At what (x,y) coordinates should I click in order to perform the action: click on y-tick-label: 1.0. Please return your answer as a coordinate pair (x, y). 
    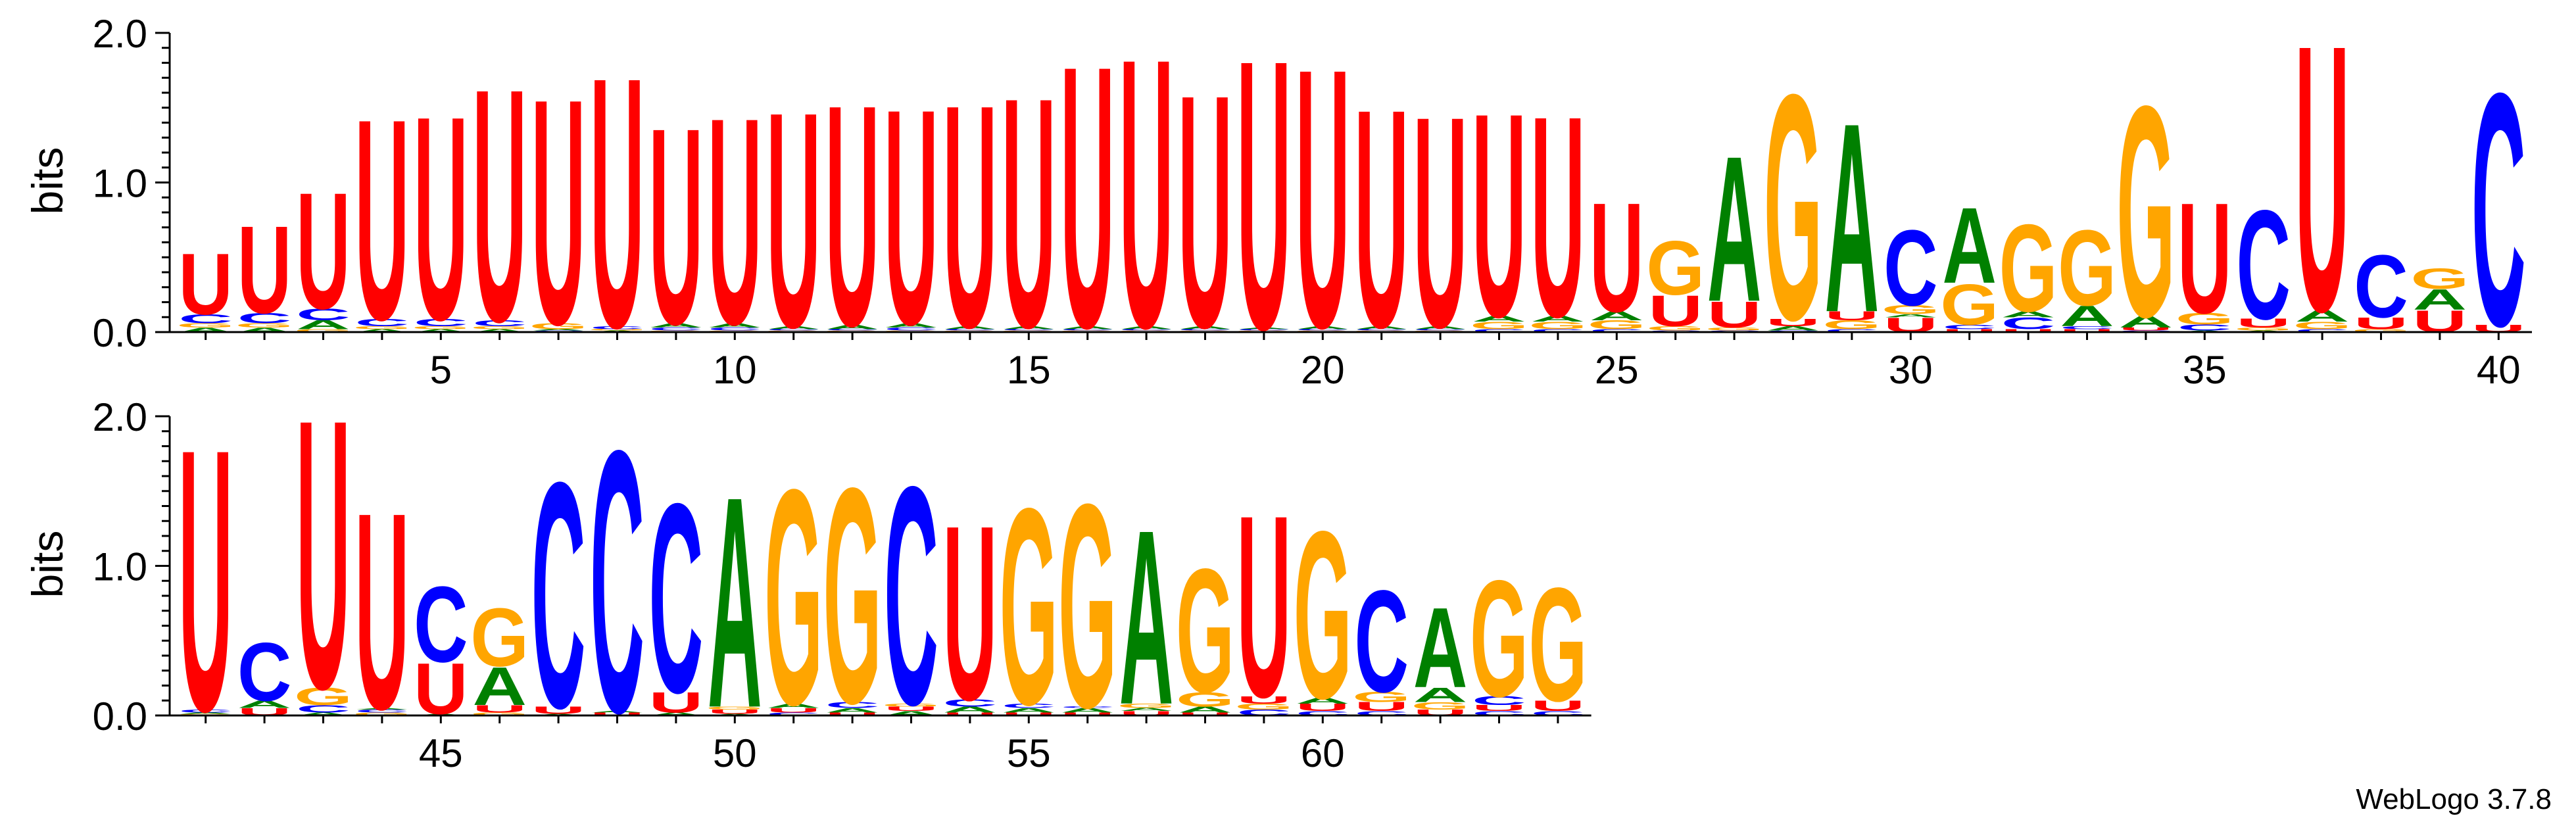
    Looking at the image, I should click on (120, 184).